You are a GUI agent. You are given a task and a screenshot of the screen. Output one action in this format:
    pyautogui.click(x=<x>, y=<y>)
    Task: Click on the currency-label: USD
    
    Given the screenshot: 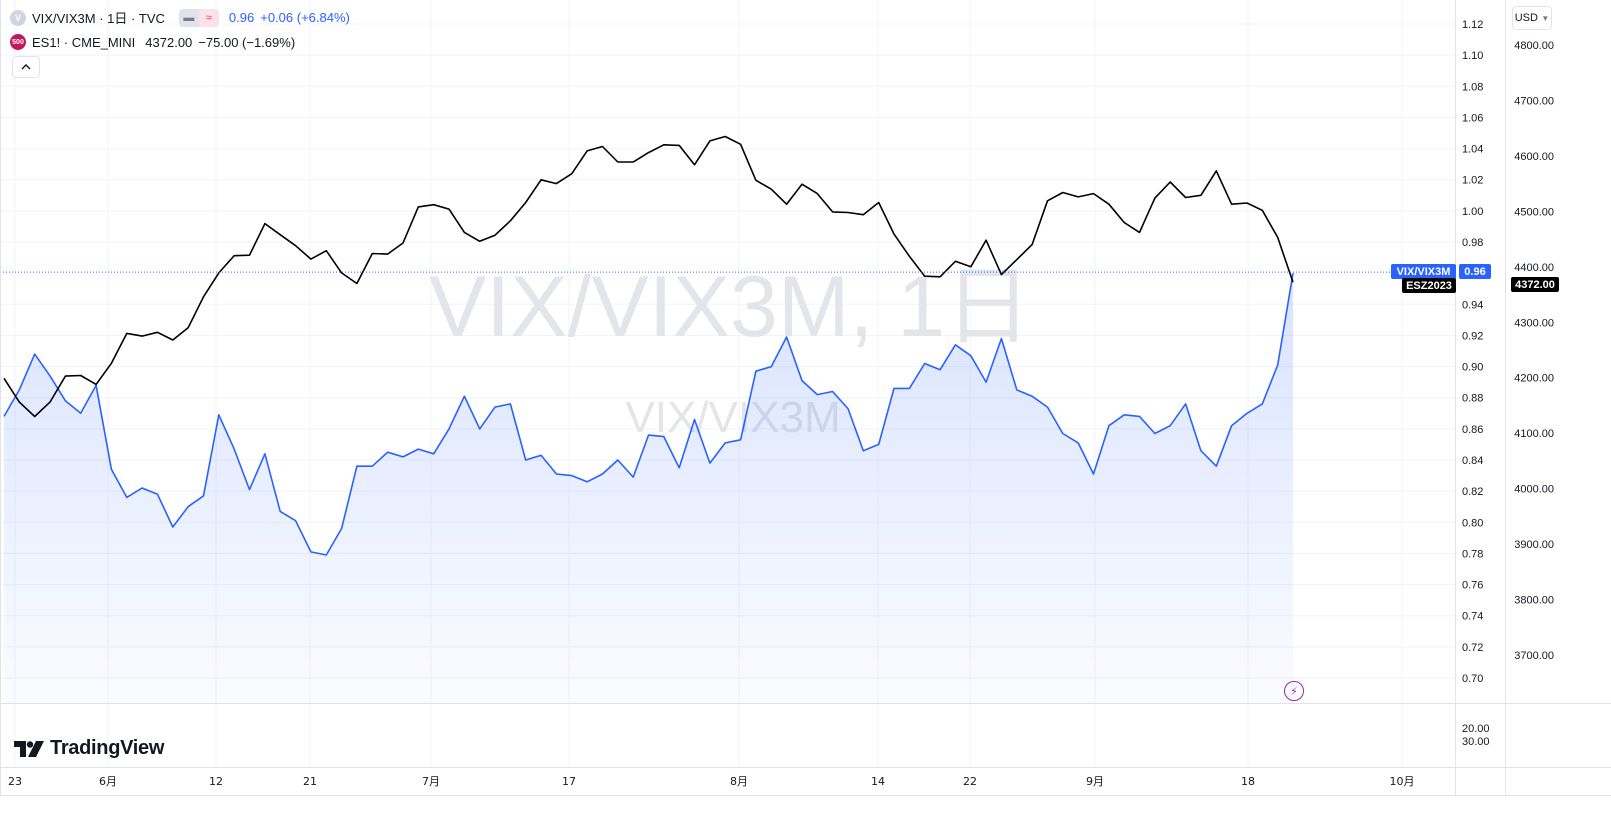 What is the action you would take?
    pyautogui.click(x=1526, y=18)
    